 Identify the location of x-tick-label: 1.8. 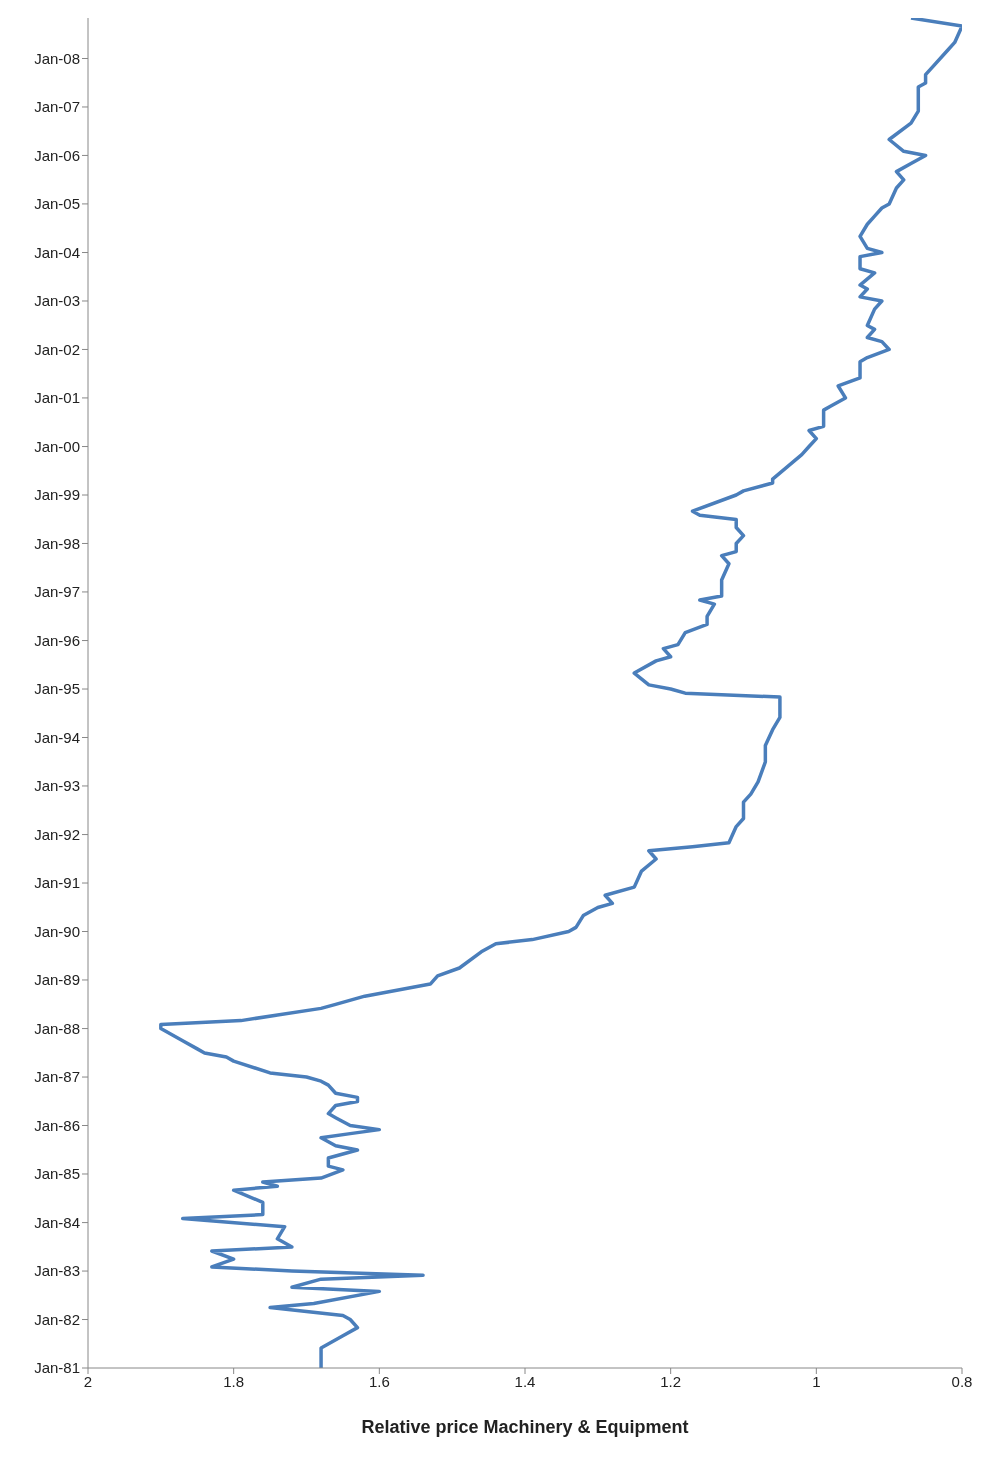
(234, 1381).